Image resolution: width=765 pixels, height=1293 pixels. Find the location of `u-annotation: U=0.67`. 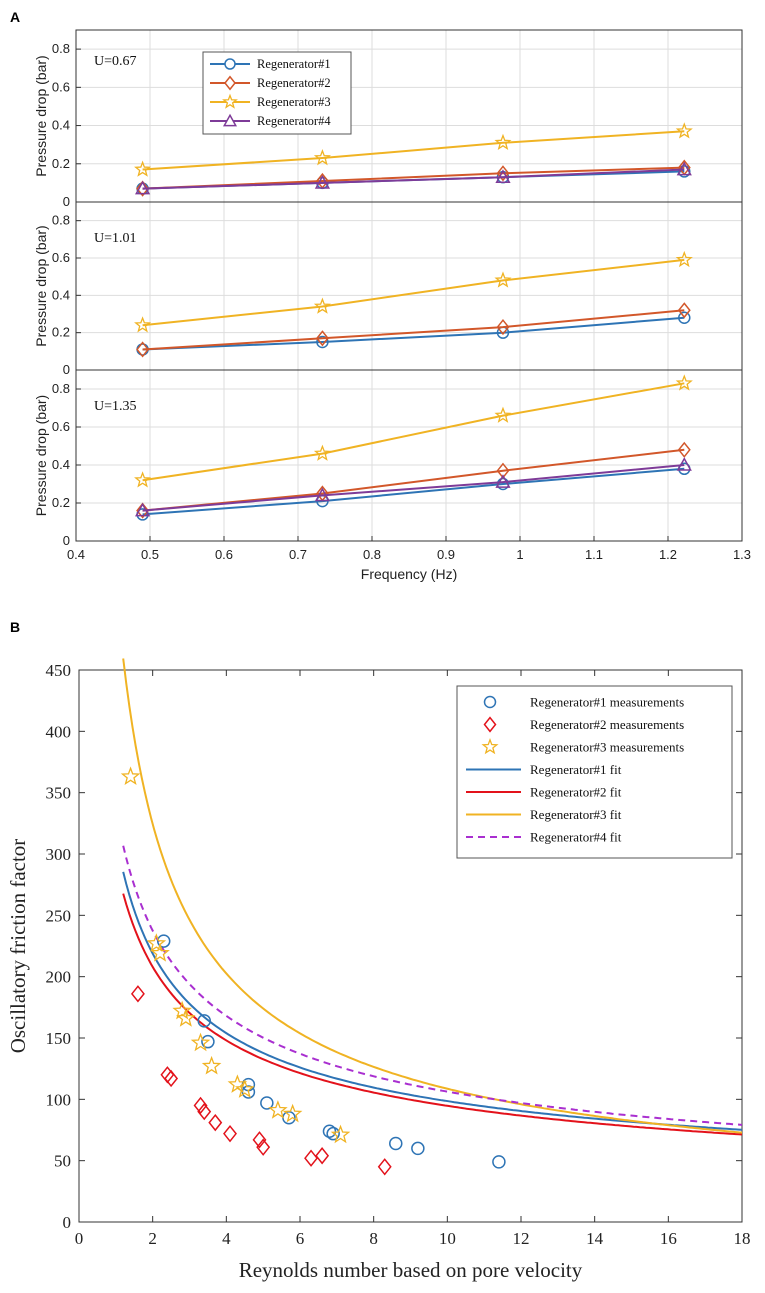

u-annotation: U=0.67 is located at coordinates (115, 61).